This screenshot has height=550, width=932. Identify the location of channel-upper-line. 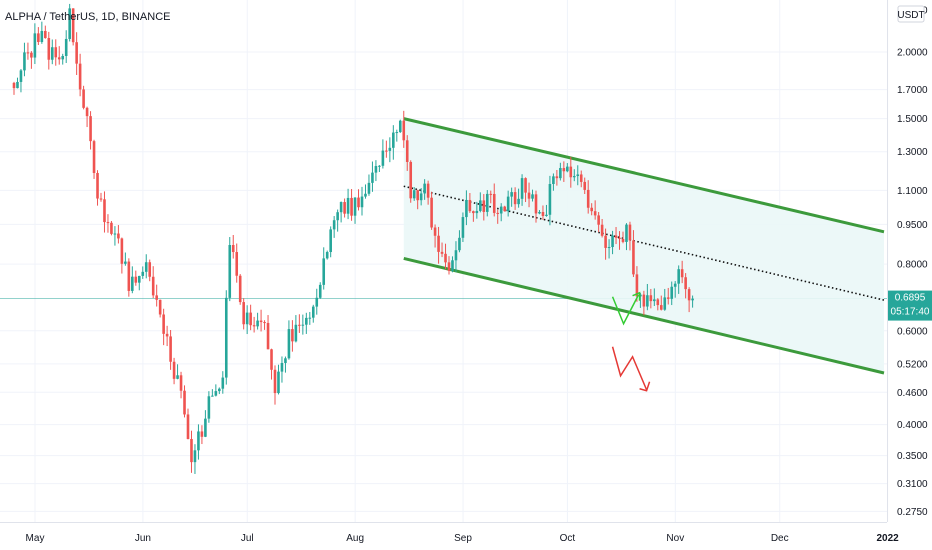
(644, 175).